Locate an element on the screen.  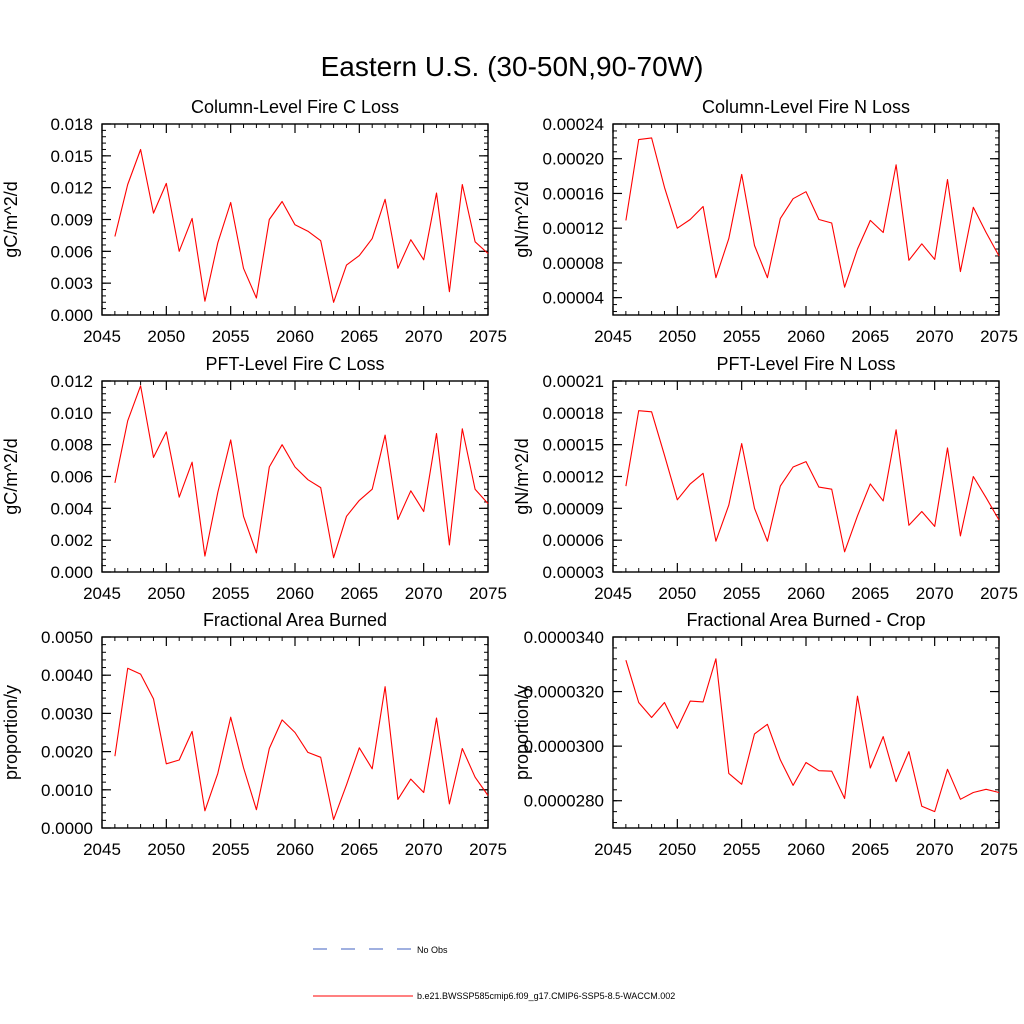
panel-title: Column-Level Fire N Loss is located at coordinates (806, 107).